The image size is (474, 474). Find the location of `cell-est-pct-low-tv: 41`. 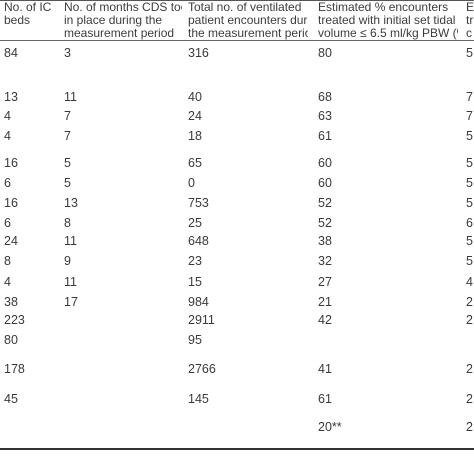

cell-est-pct-low-tv: 41 is located at coordinates (325, 369).